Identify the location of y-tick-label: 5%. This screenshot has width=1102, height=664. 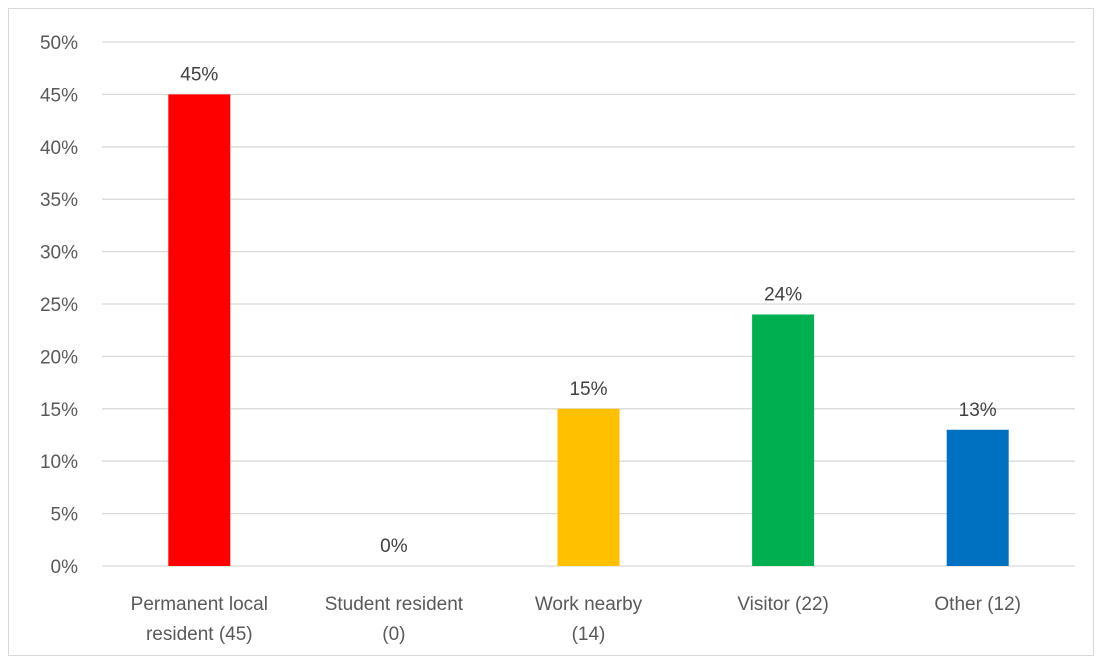
(65, 515).